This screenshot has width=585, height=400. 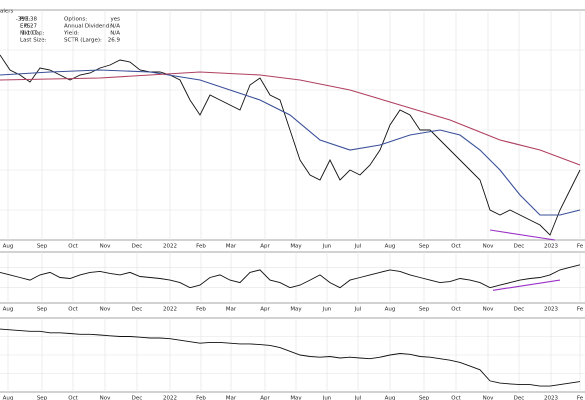 I want to click on stat-label: EPS:, so click(x=26, y=27).